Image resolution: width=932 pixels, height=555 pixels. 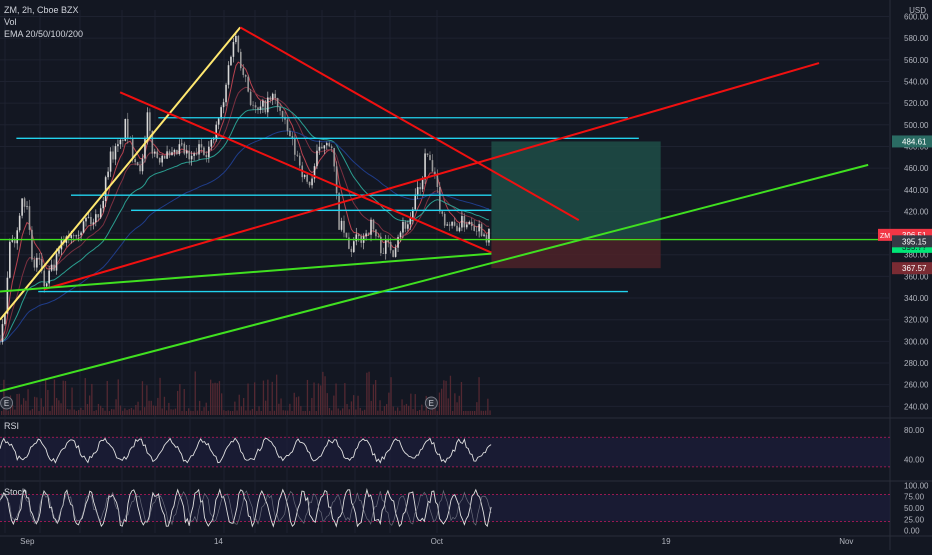 I want to click on symbol-title: ZM, 2h, Cboe BZX, so click(x=41, y=10).